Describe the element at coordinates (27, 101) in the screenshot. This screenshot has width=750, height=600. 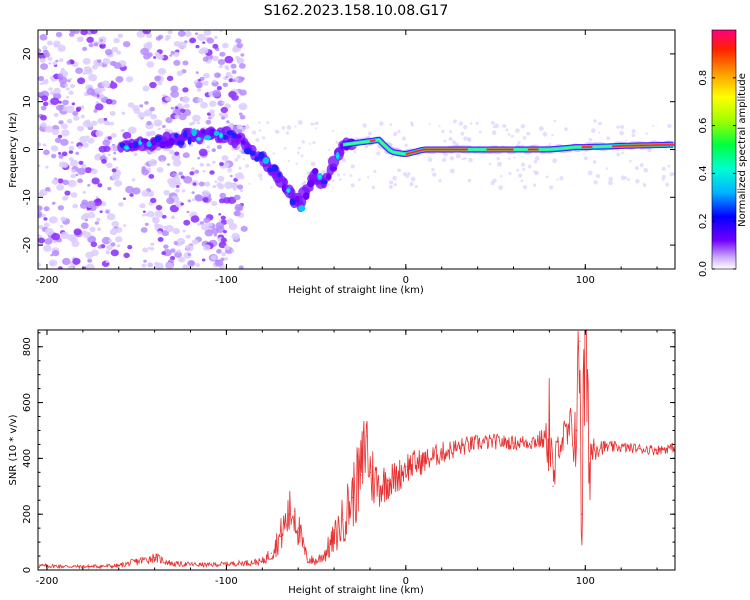
I see `y-tick-label: 10` at that location.